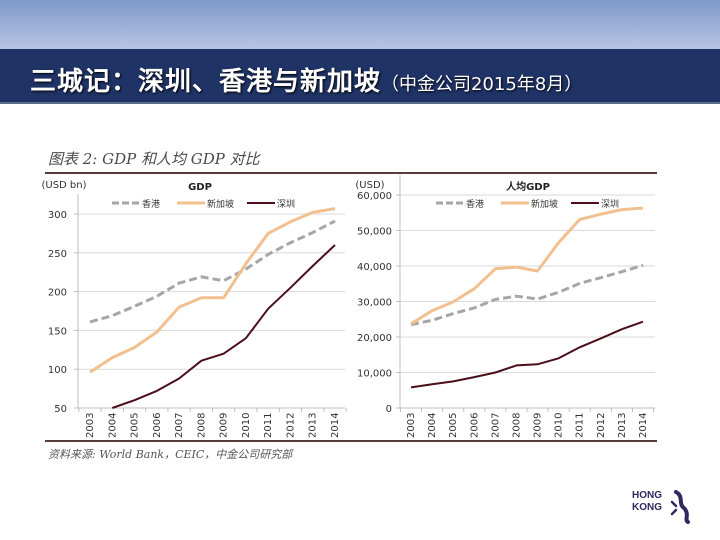 The image size is (720, 540). Describe the element at coordinates (57, 331) in the screenshot. I see `y-tick-label: 150` at that location.